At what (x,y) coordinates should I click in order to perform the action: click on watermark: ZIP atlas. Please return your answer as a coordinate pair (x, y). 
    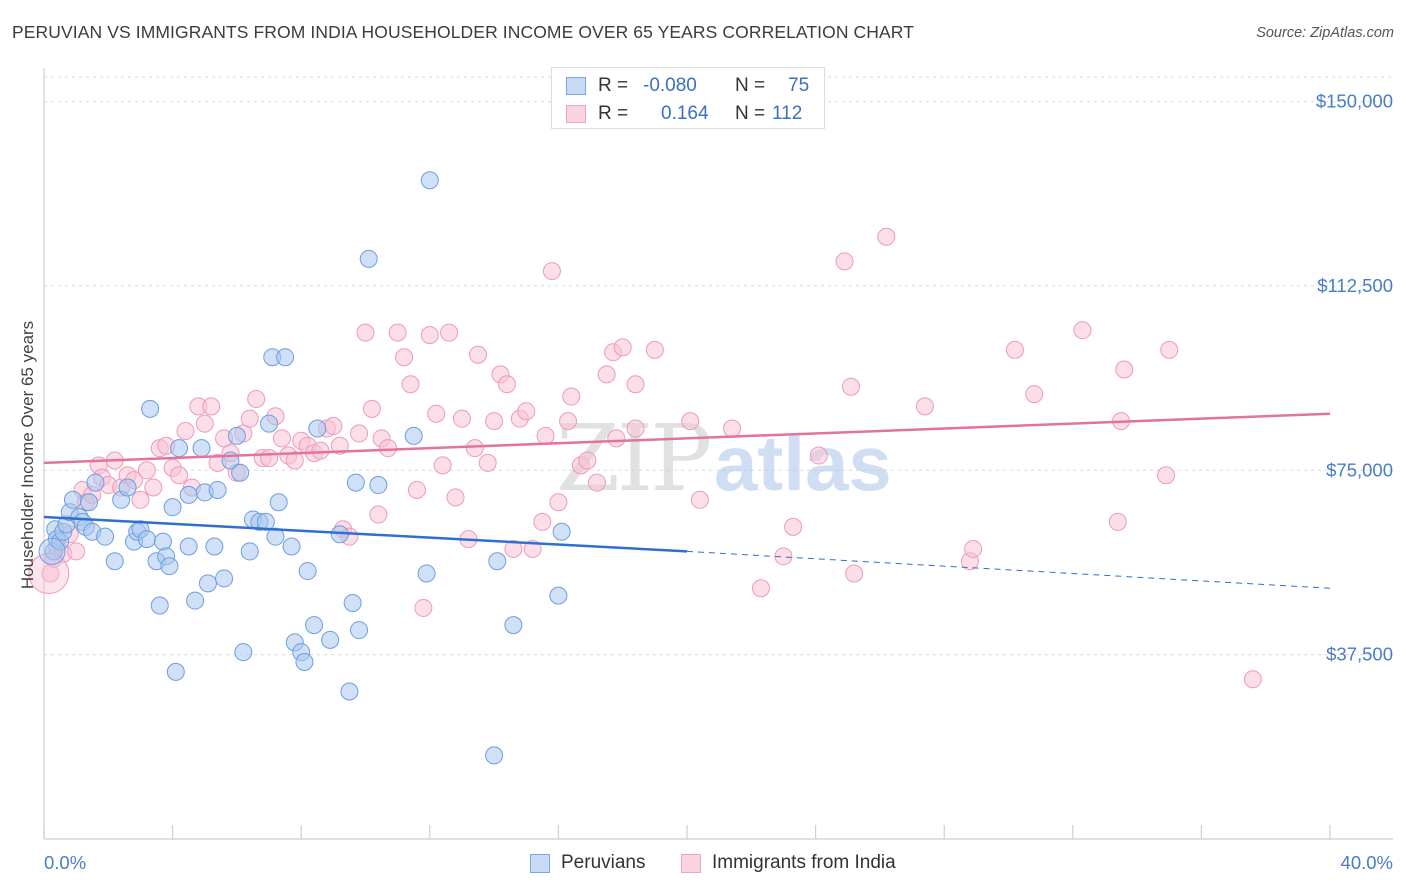
    Looking at the image, I should click on (724, 458).